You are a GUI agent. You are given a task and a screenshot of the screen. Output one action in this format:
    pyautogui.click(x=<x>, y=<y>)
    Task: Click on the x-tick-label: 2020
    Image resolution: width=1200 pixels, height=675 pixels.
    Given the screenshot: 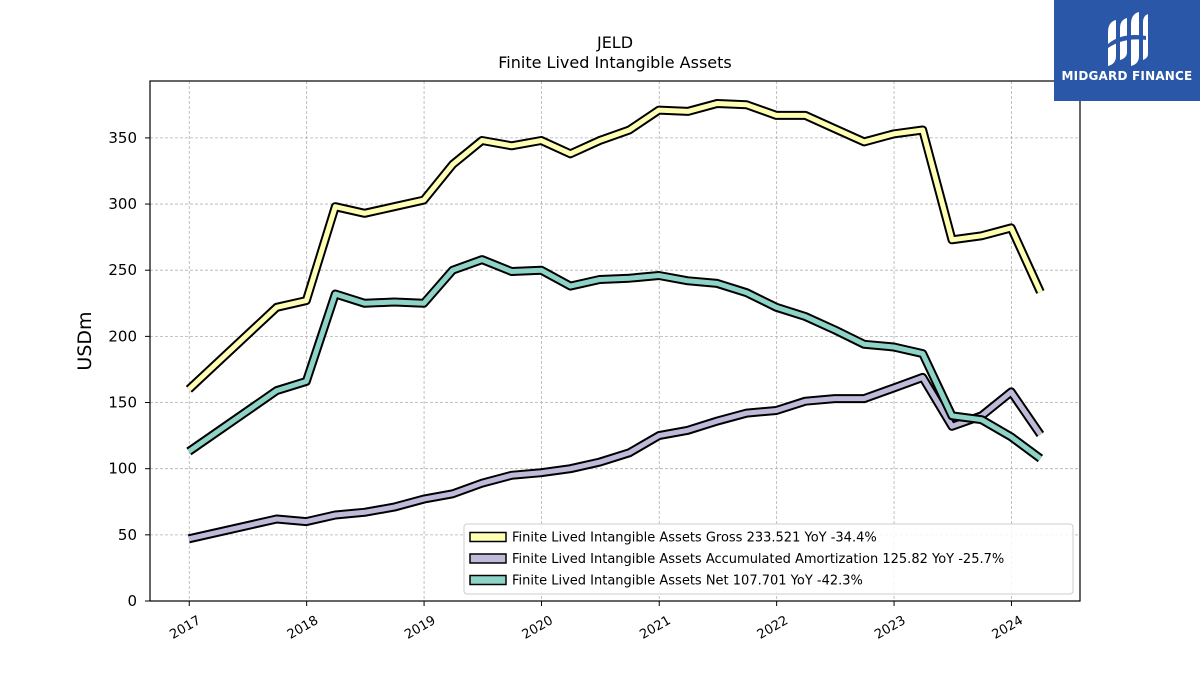 What is the action you would take?
    pyautogui.click(x=538, y=628)
    